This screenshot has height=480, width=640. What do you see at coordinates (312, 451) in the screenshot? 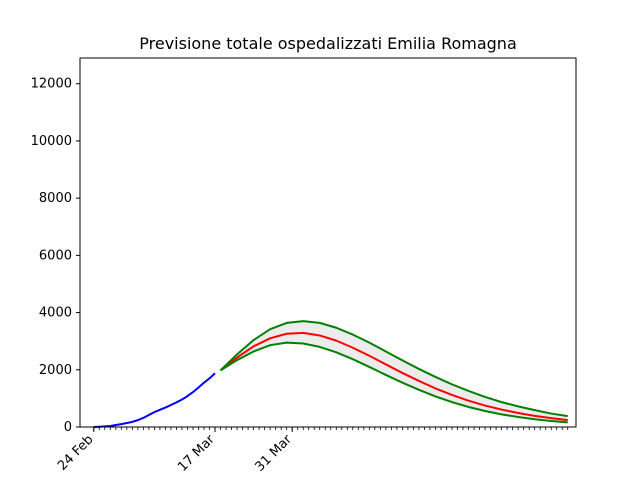
I see `x-axis: 24 Feb 17 Mar 31 Mar` at bounding box center [312, 451].